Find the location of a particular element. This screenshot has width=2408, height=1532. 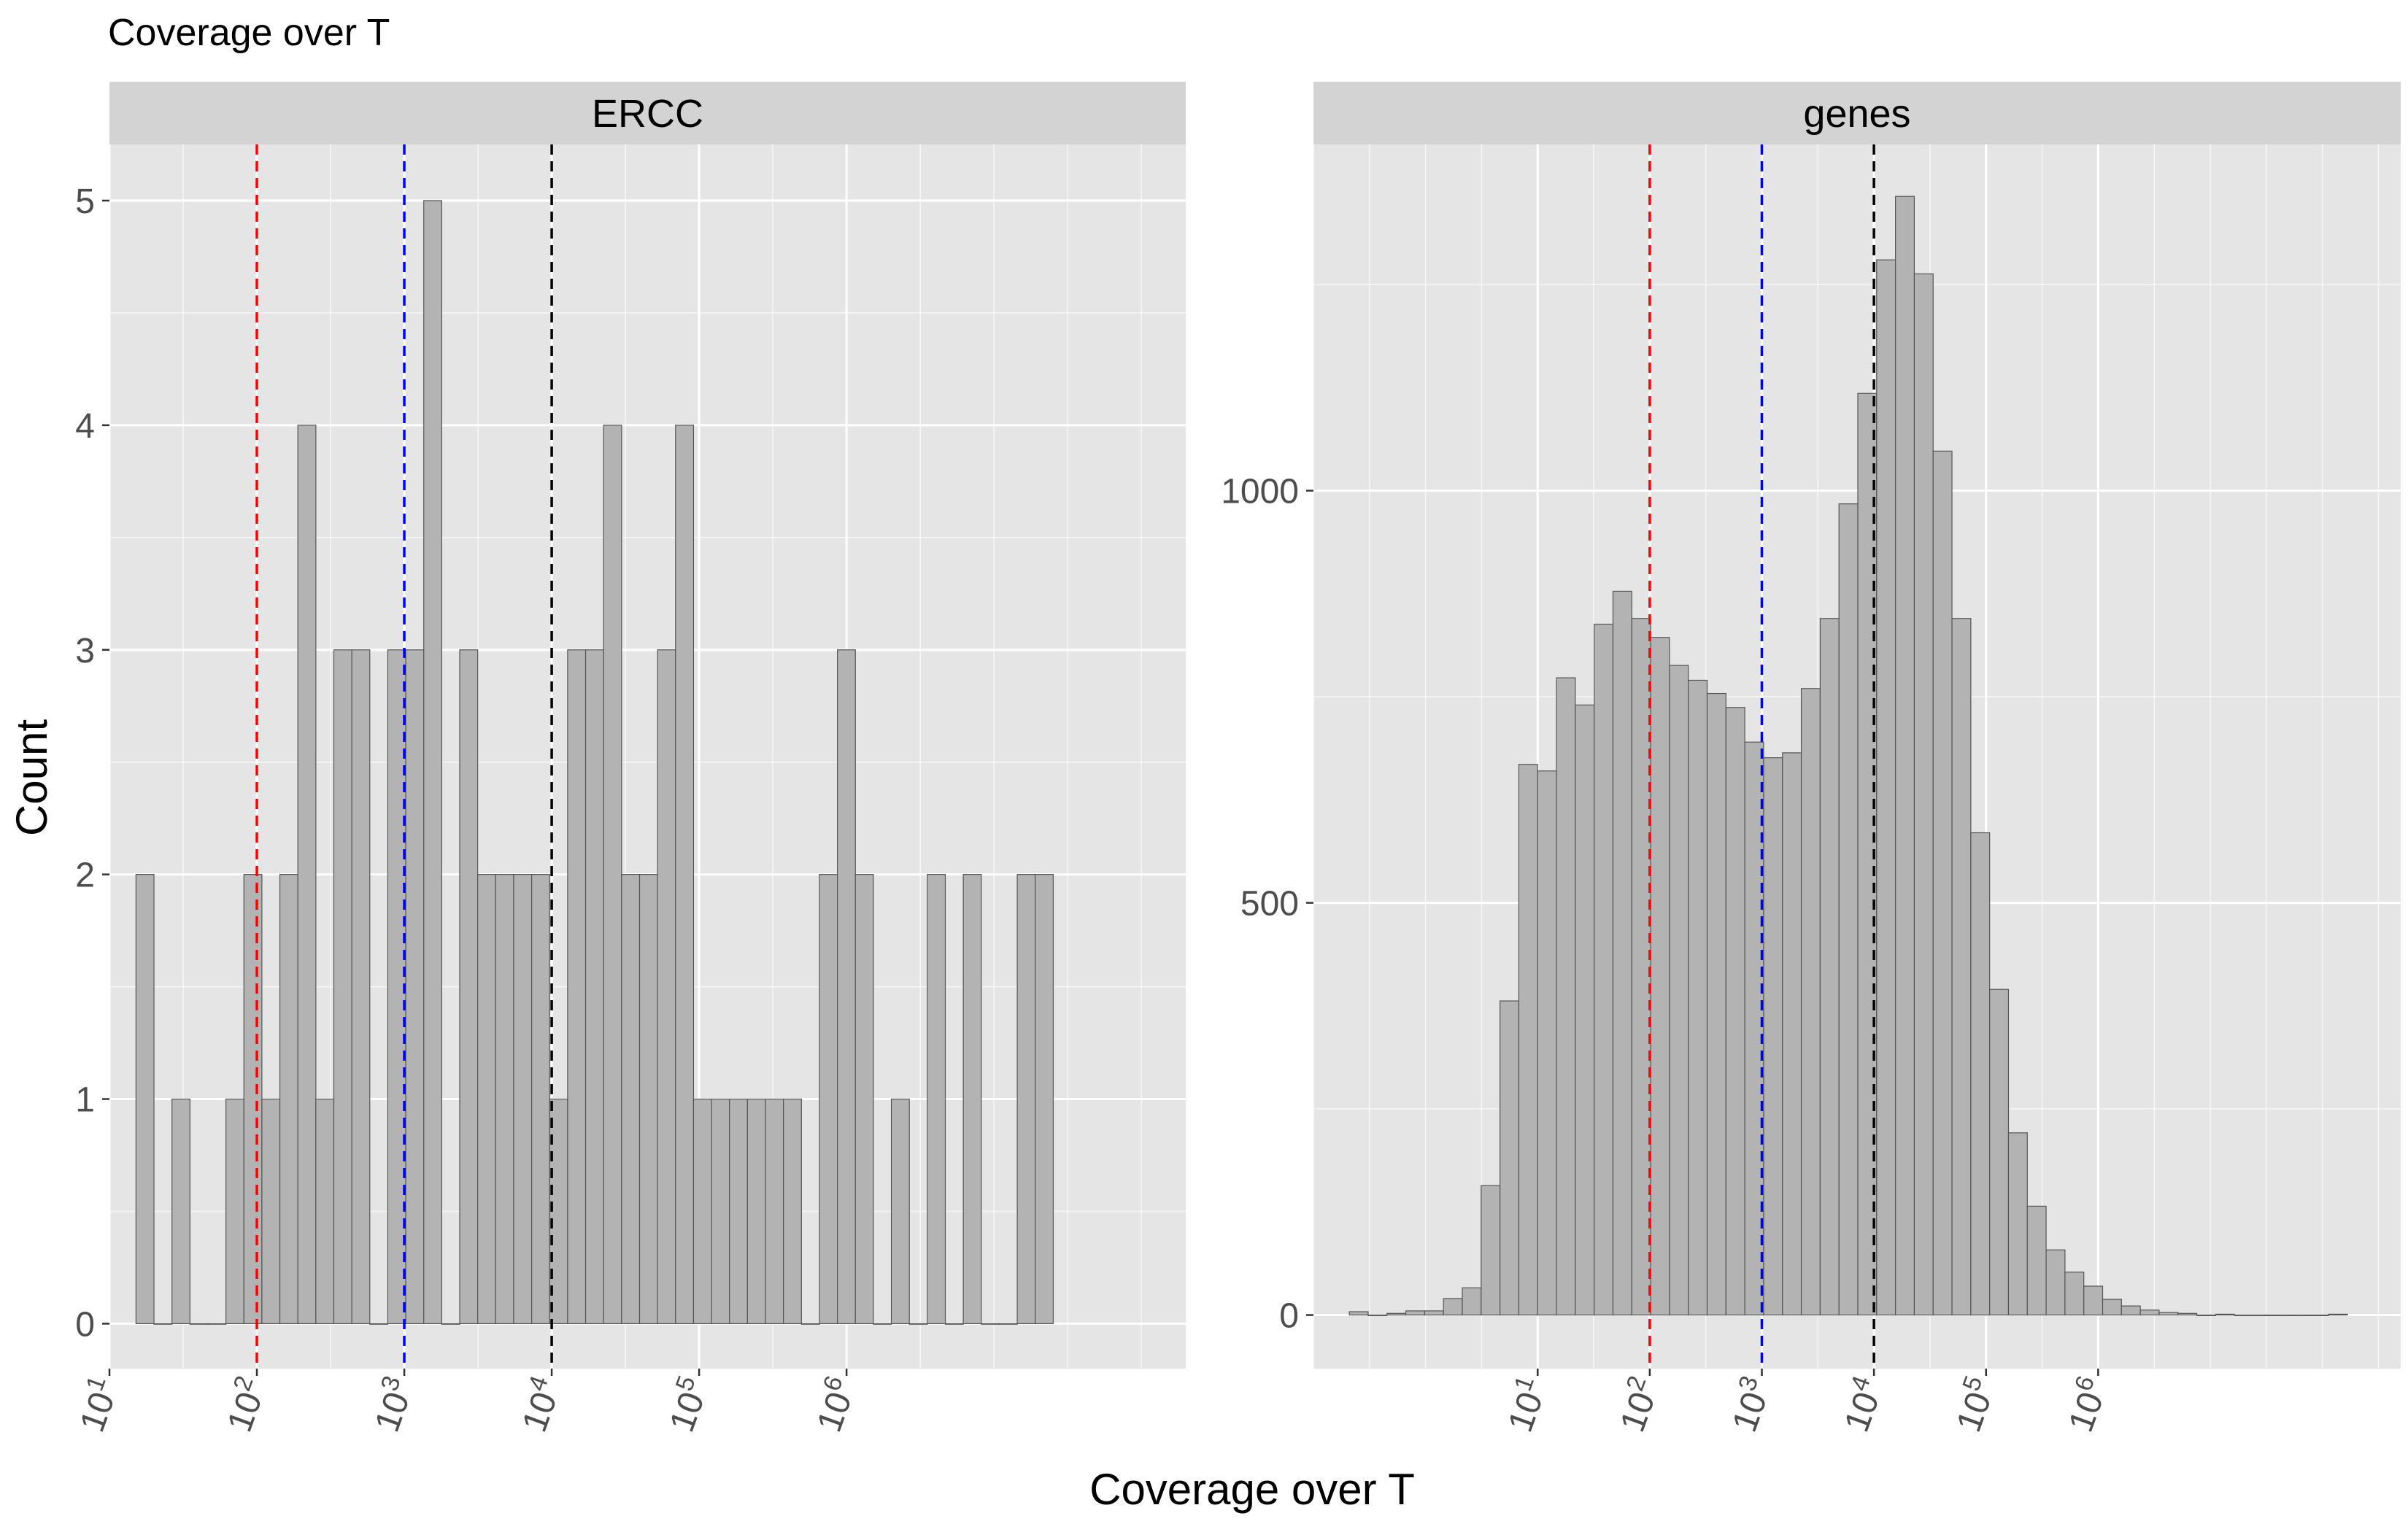

facet-strip-label: ERCC is located at coordinates (647, 114).